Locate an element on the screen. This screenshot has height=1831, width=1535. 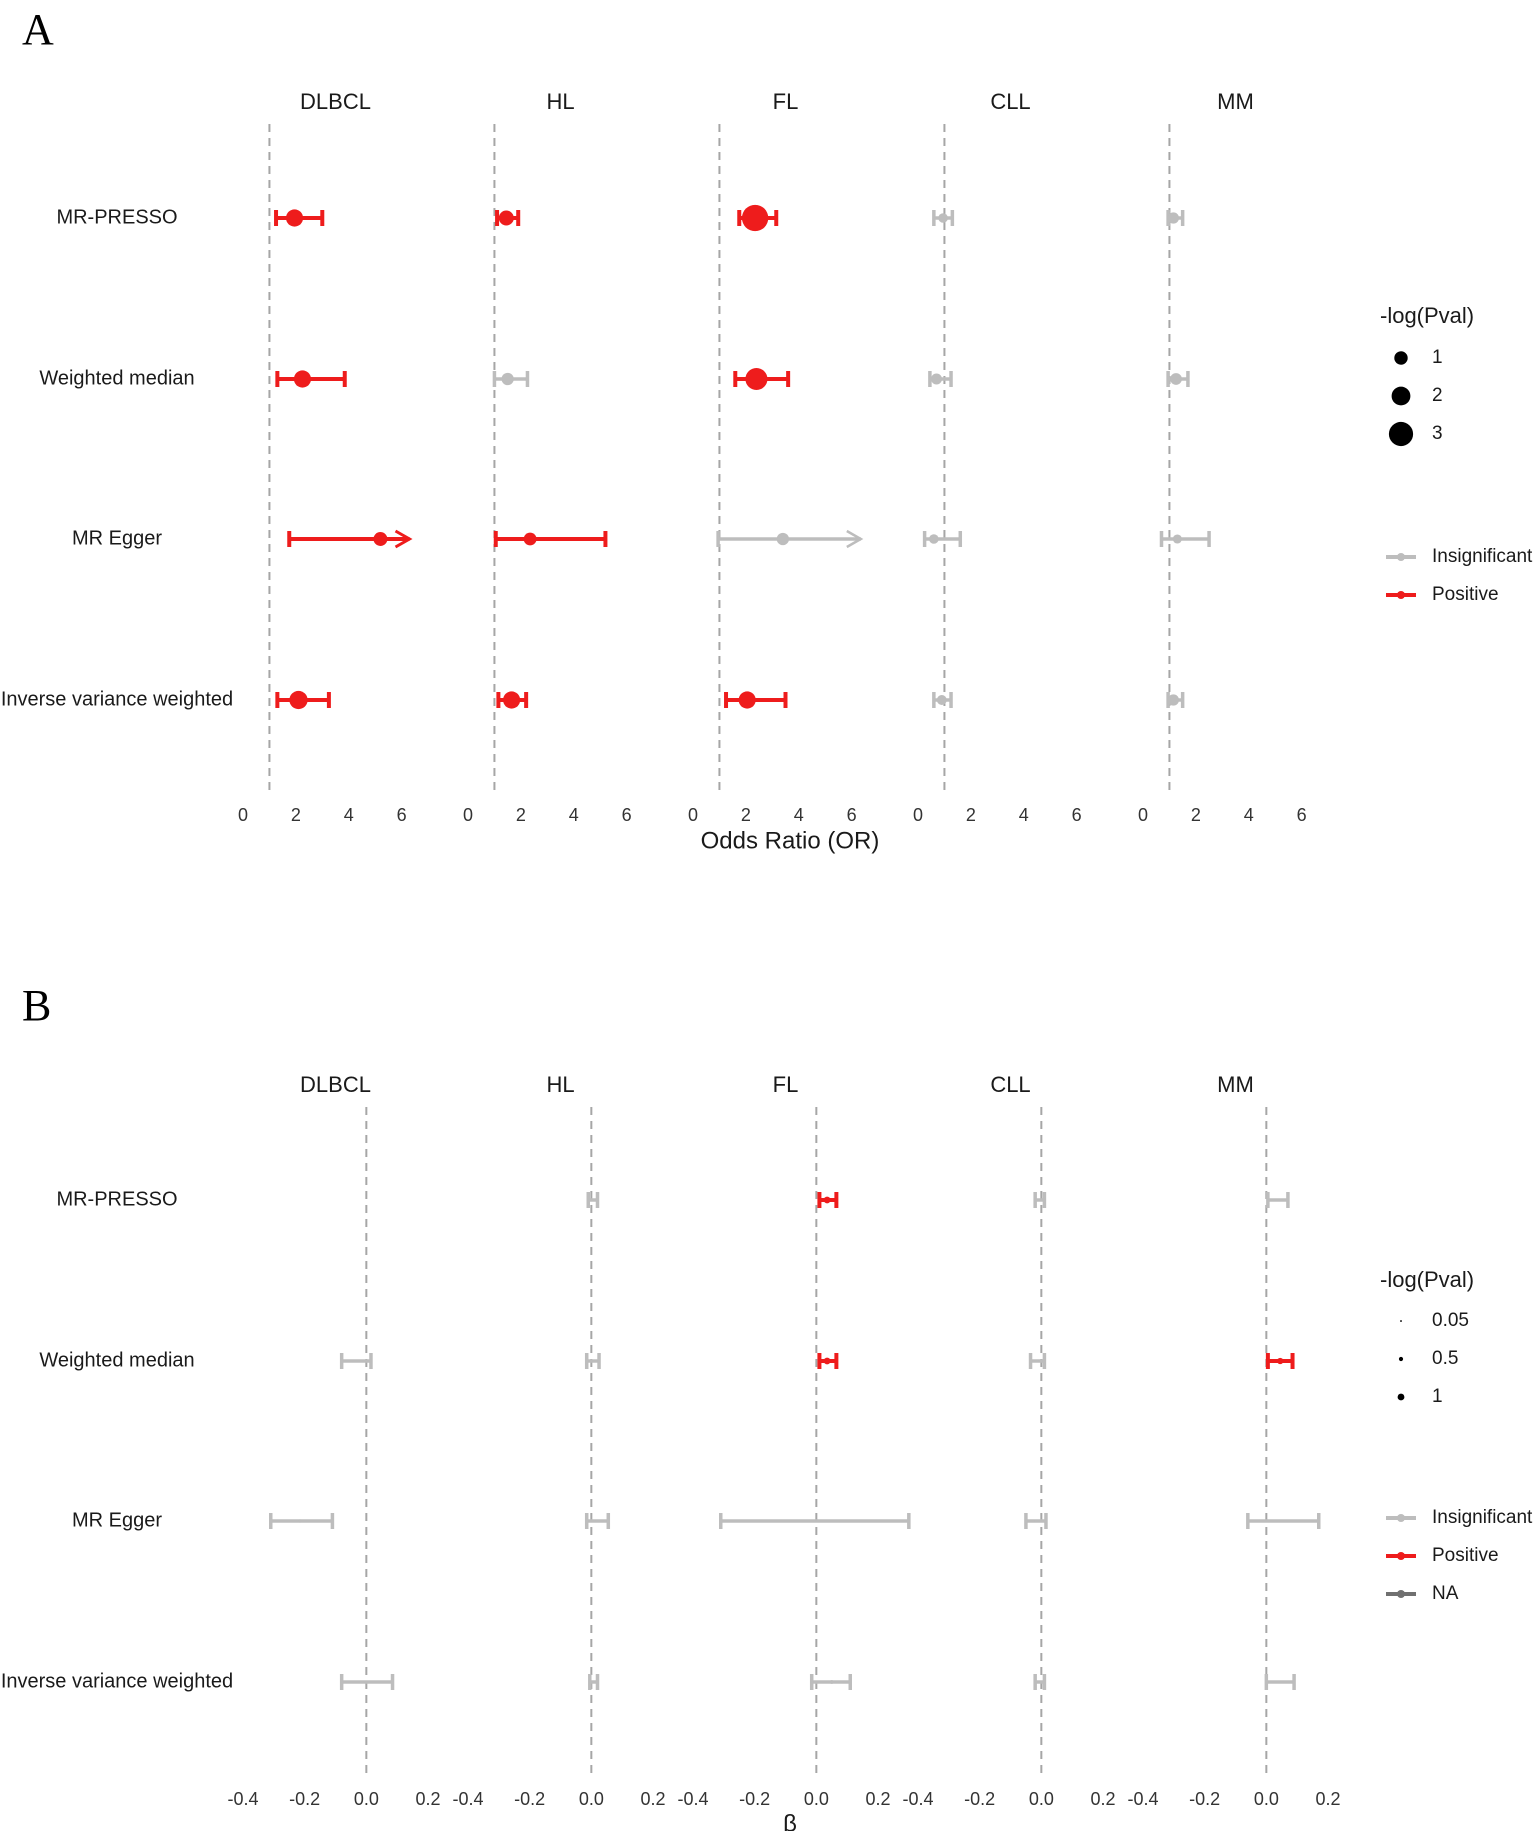
point-fl-mr-egger is located at coordinates (815, 1521).